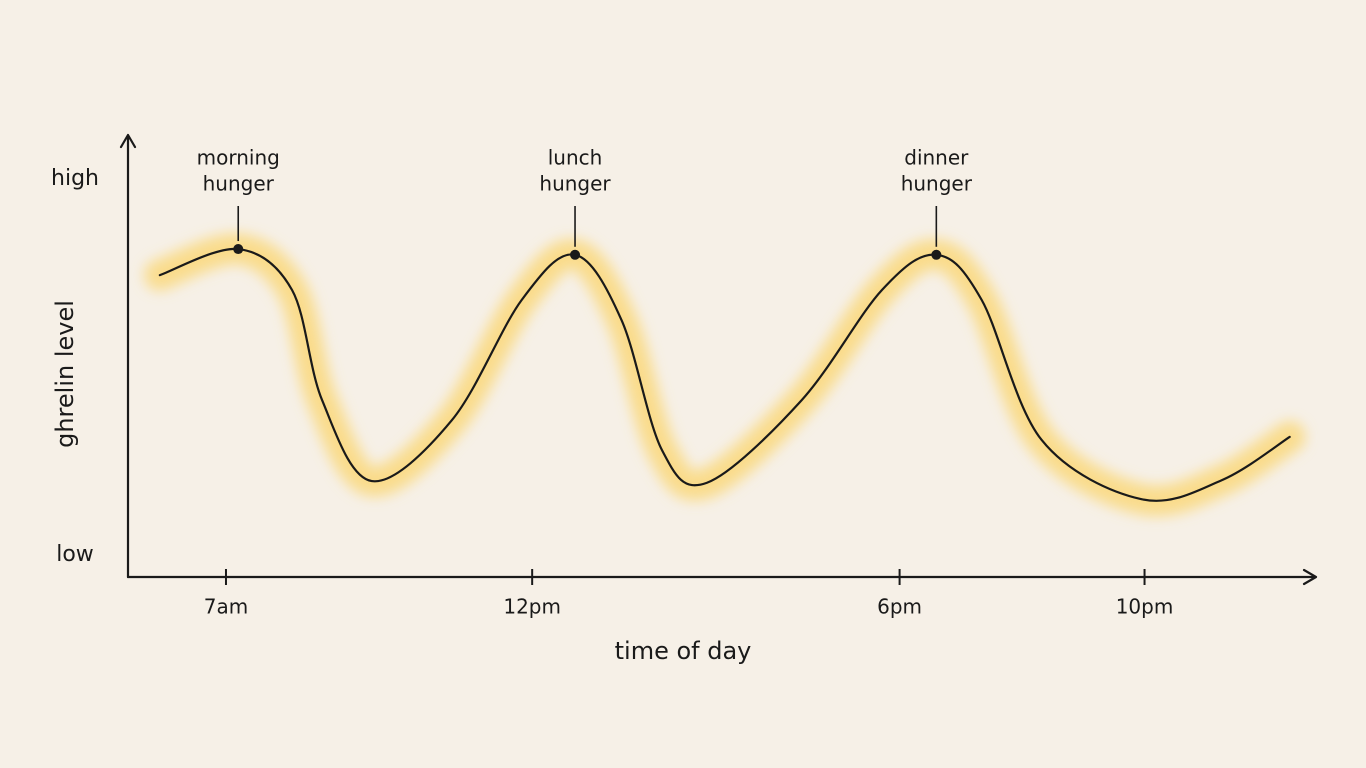  Describe the element at coordinates (936, 158) in the screenshot. I see `annotation-text: dinner` at that location.